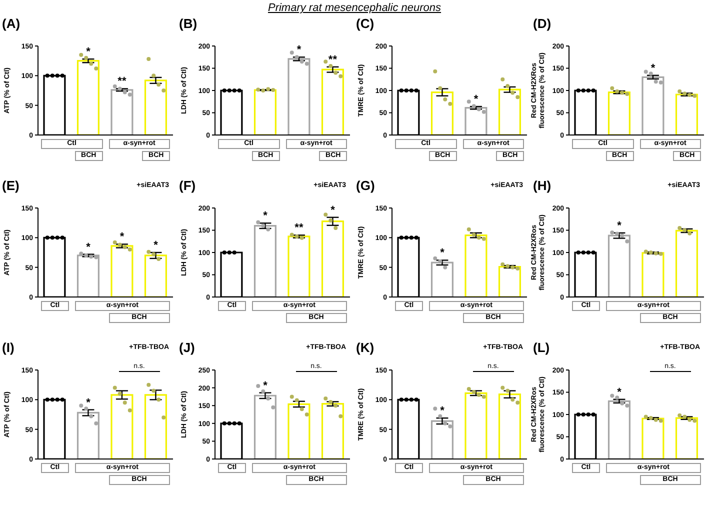 The width and height of the screenshot is (709, 505). What do you see at coordinates (187, 185) in the screenshot?
I see `chart-title: (F)` at bounding box center [187, 185].